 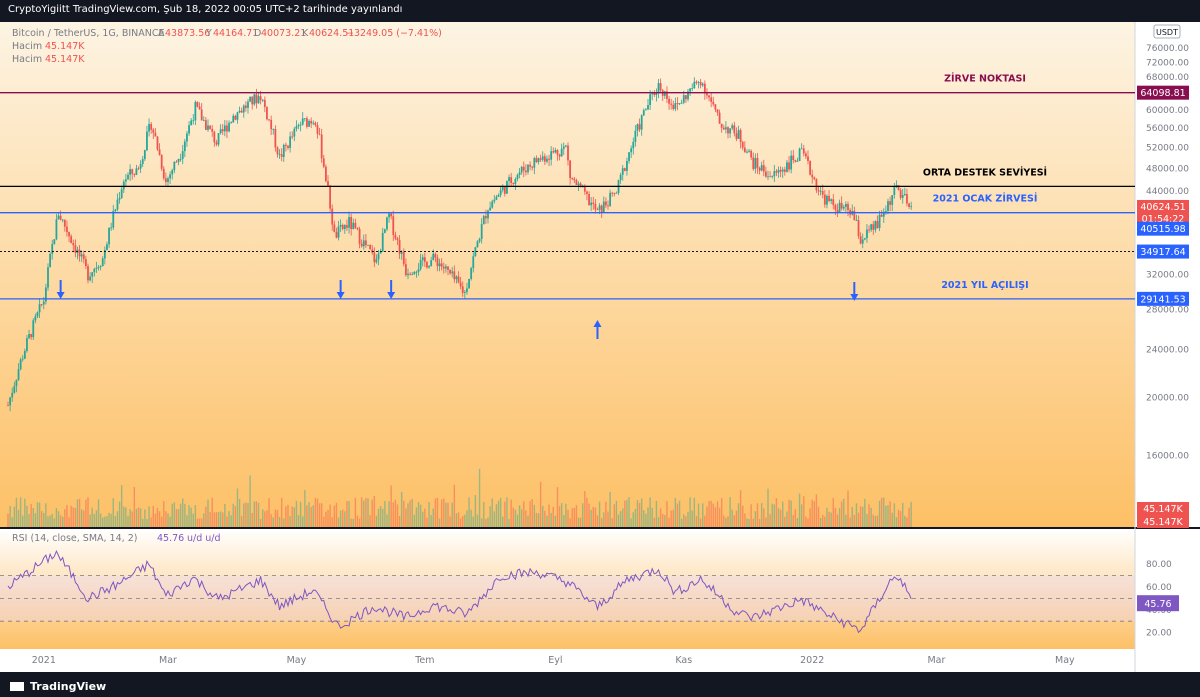 I want to click on rsi-tick-label: 20.00, so click(x=1159, y=634).